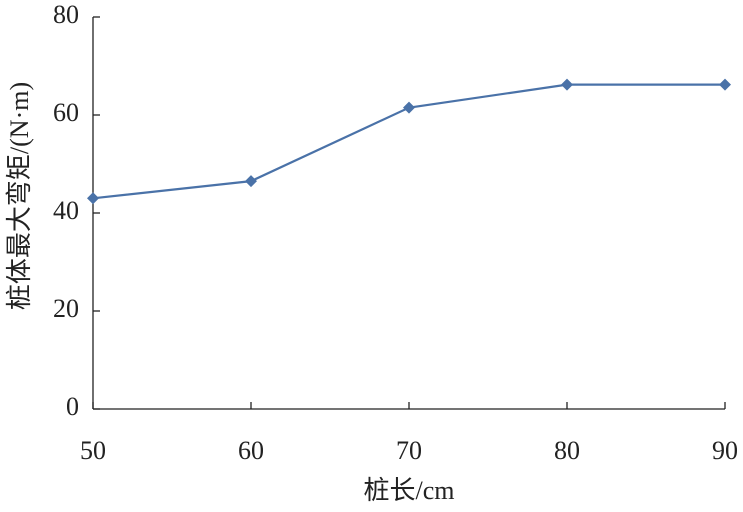 The width and height of the screenshot is (743, 512). What do you see at coordinates (567, 450) in the screenshot?
I see `x-tick-label: 80` at bounding box center [567, 450].